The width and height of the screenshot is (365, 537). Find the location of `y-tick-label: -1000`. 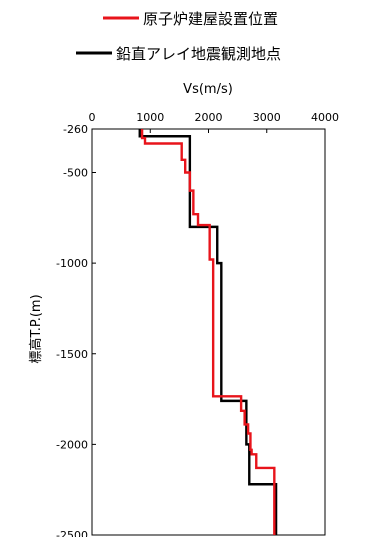

y-tick-label: -1000 is located at coordinates (72, 263).